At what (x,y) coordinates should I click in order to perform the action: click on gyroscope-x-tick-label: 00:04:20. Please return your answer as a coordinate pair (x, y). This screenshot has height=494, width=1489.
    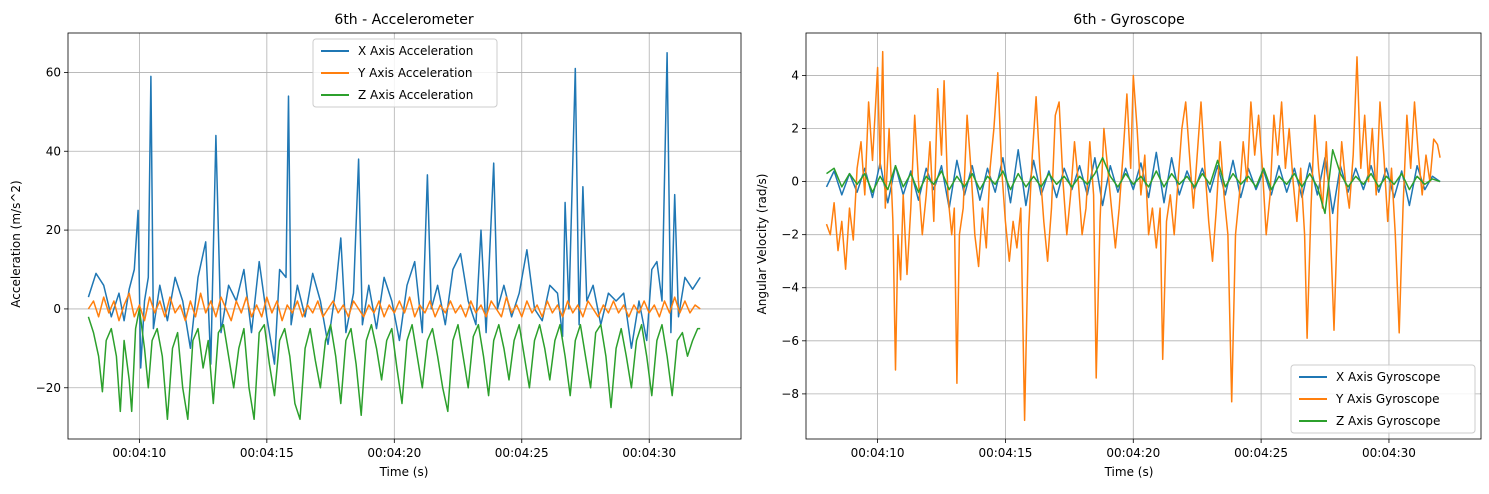
    Looking at the image, I should click on (1133, 453).